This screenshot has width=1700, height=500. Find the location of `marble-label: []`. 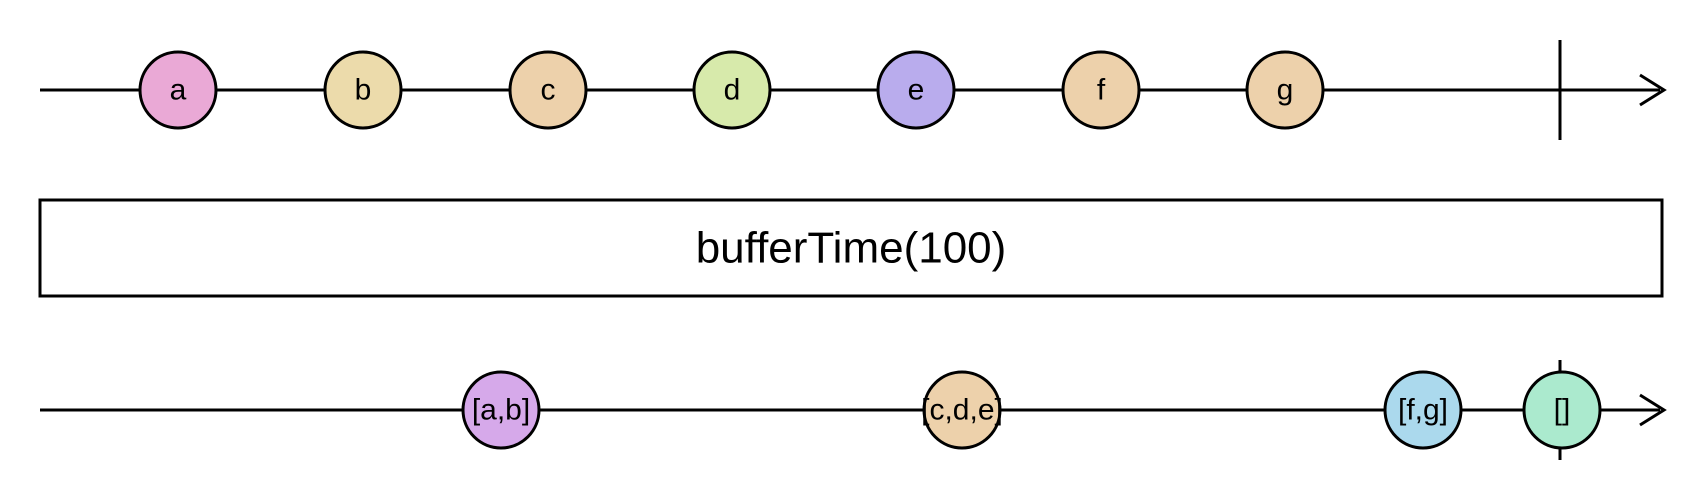

marble-label: [] is located at coordinates (1562, 410).